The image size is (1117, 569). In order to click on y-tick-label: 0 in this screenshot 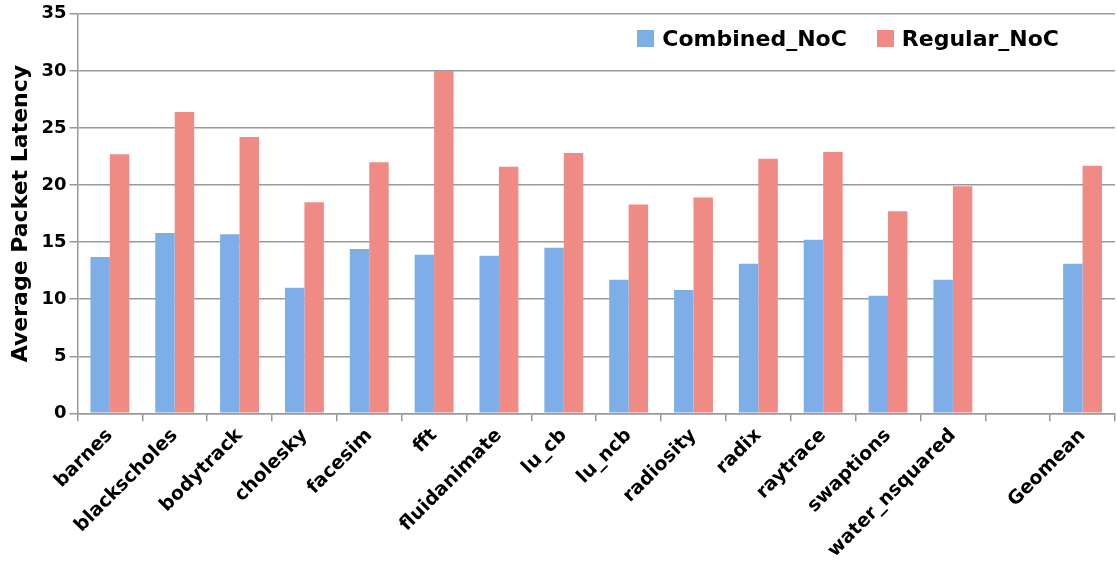, I will do `click(60, 412)`.